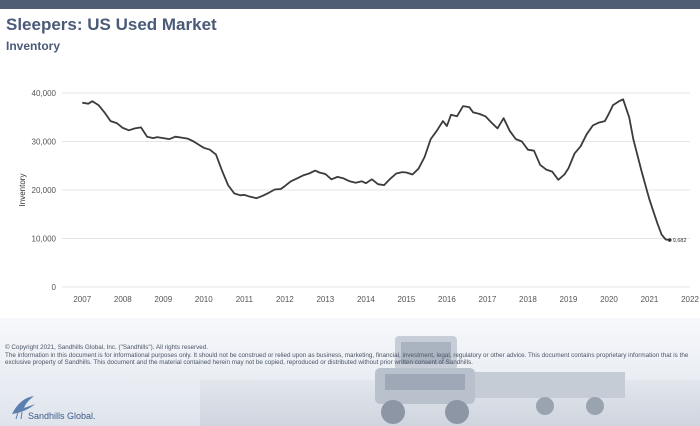 This screenshot has width=700, height=426. I want to click on y-tick-label: 30,000, so click(44, 142).